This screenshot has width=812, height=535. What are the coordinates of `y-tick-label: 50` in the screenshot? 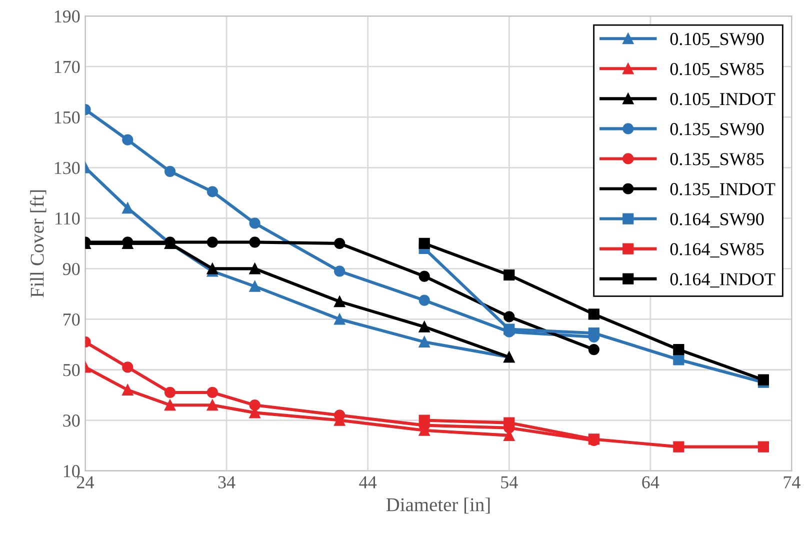 It's located at (71, 370).